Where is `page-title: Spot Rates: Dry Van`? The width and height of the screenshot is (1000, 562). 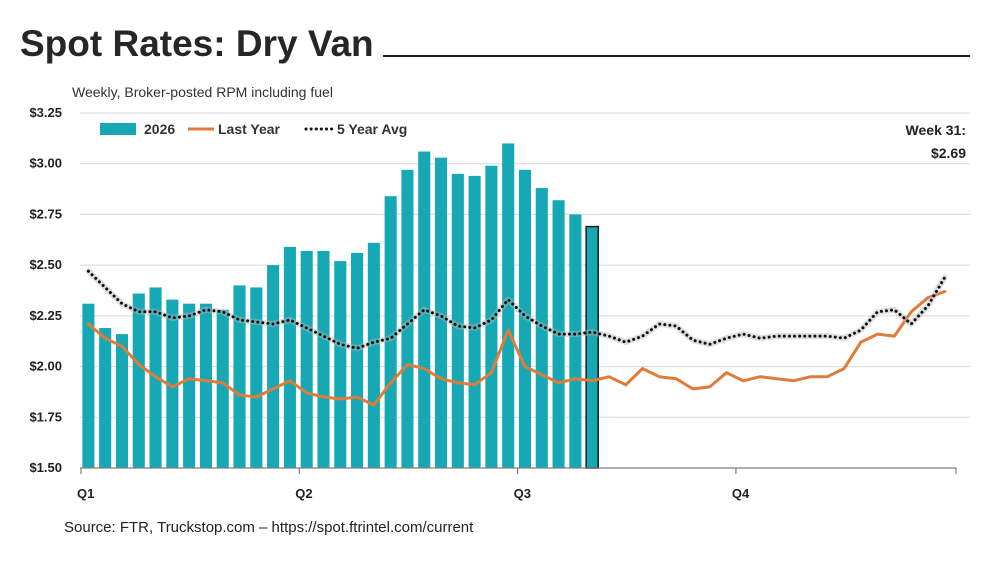
page-title: Spot Rates: Dry Van is located at coordinates (197, 43).